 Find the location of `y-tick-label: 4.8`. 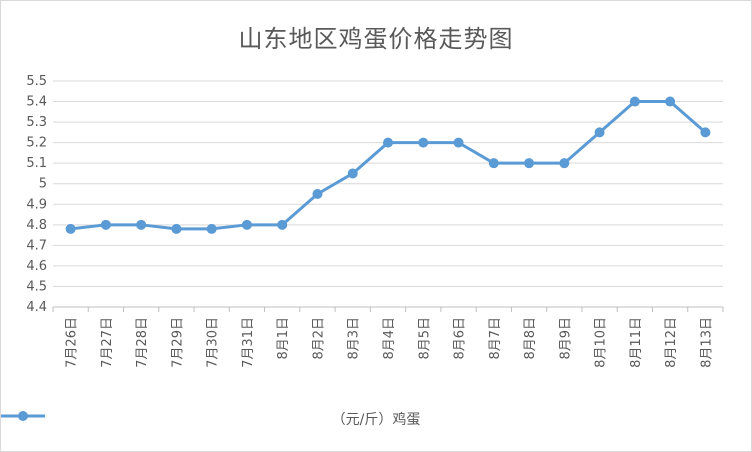

y-tick-label: 4.8 is located at coordinates (36, 225).